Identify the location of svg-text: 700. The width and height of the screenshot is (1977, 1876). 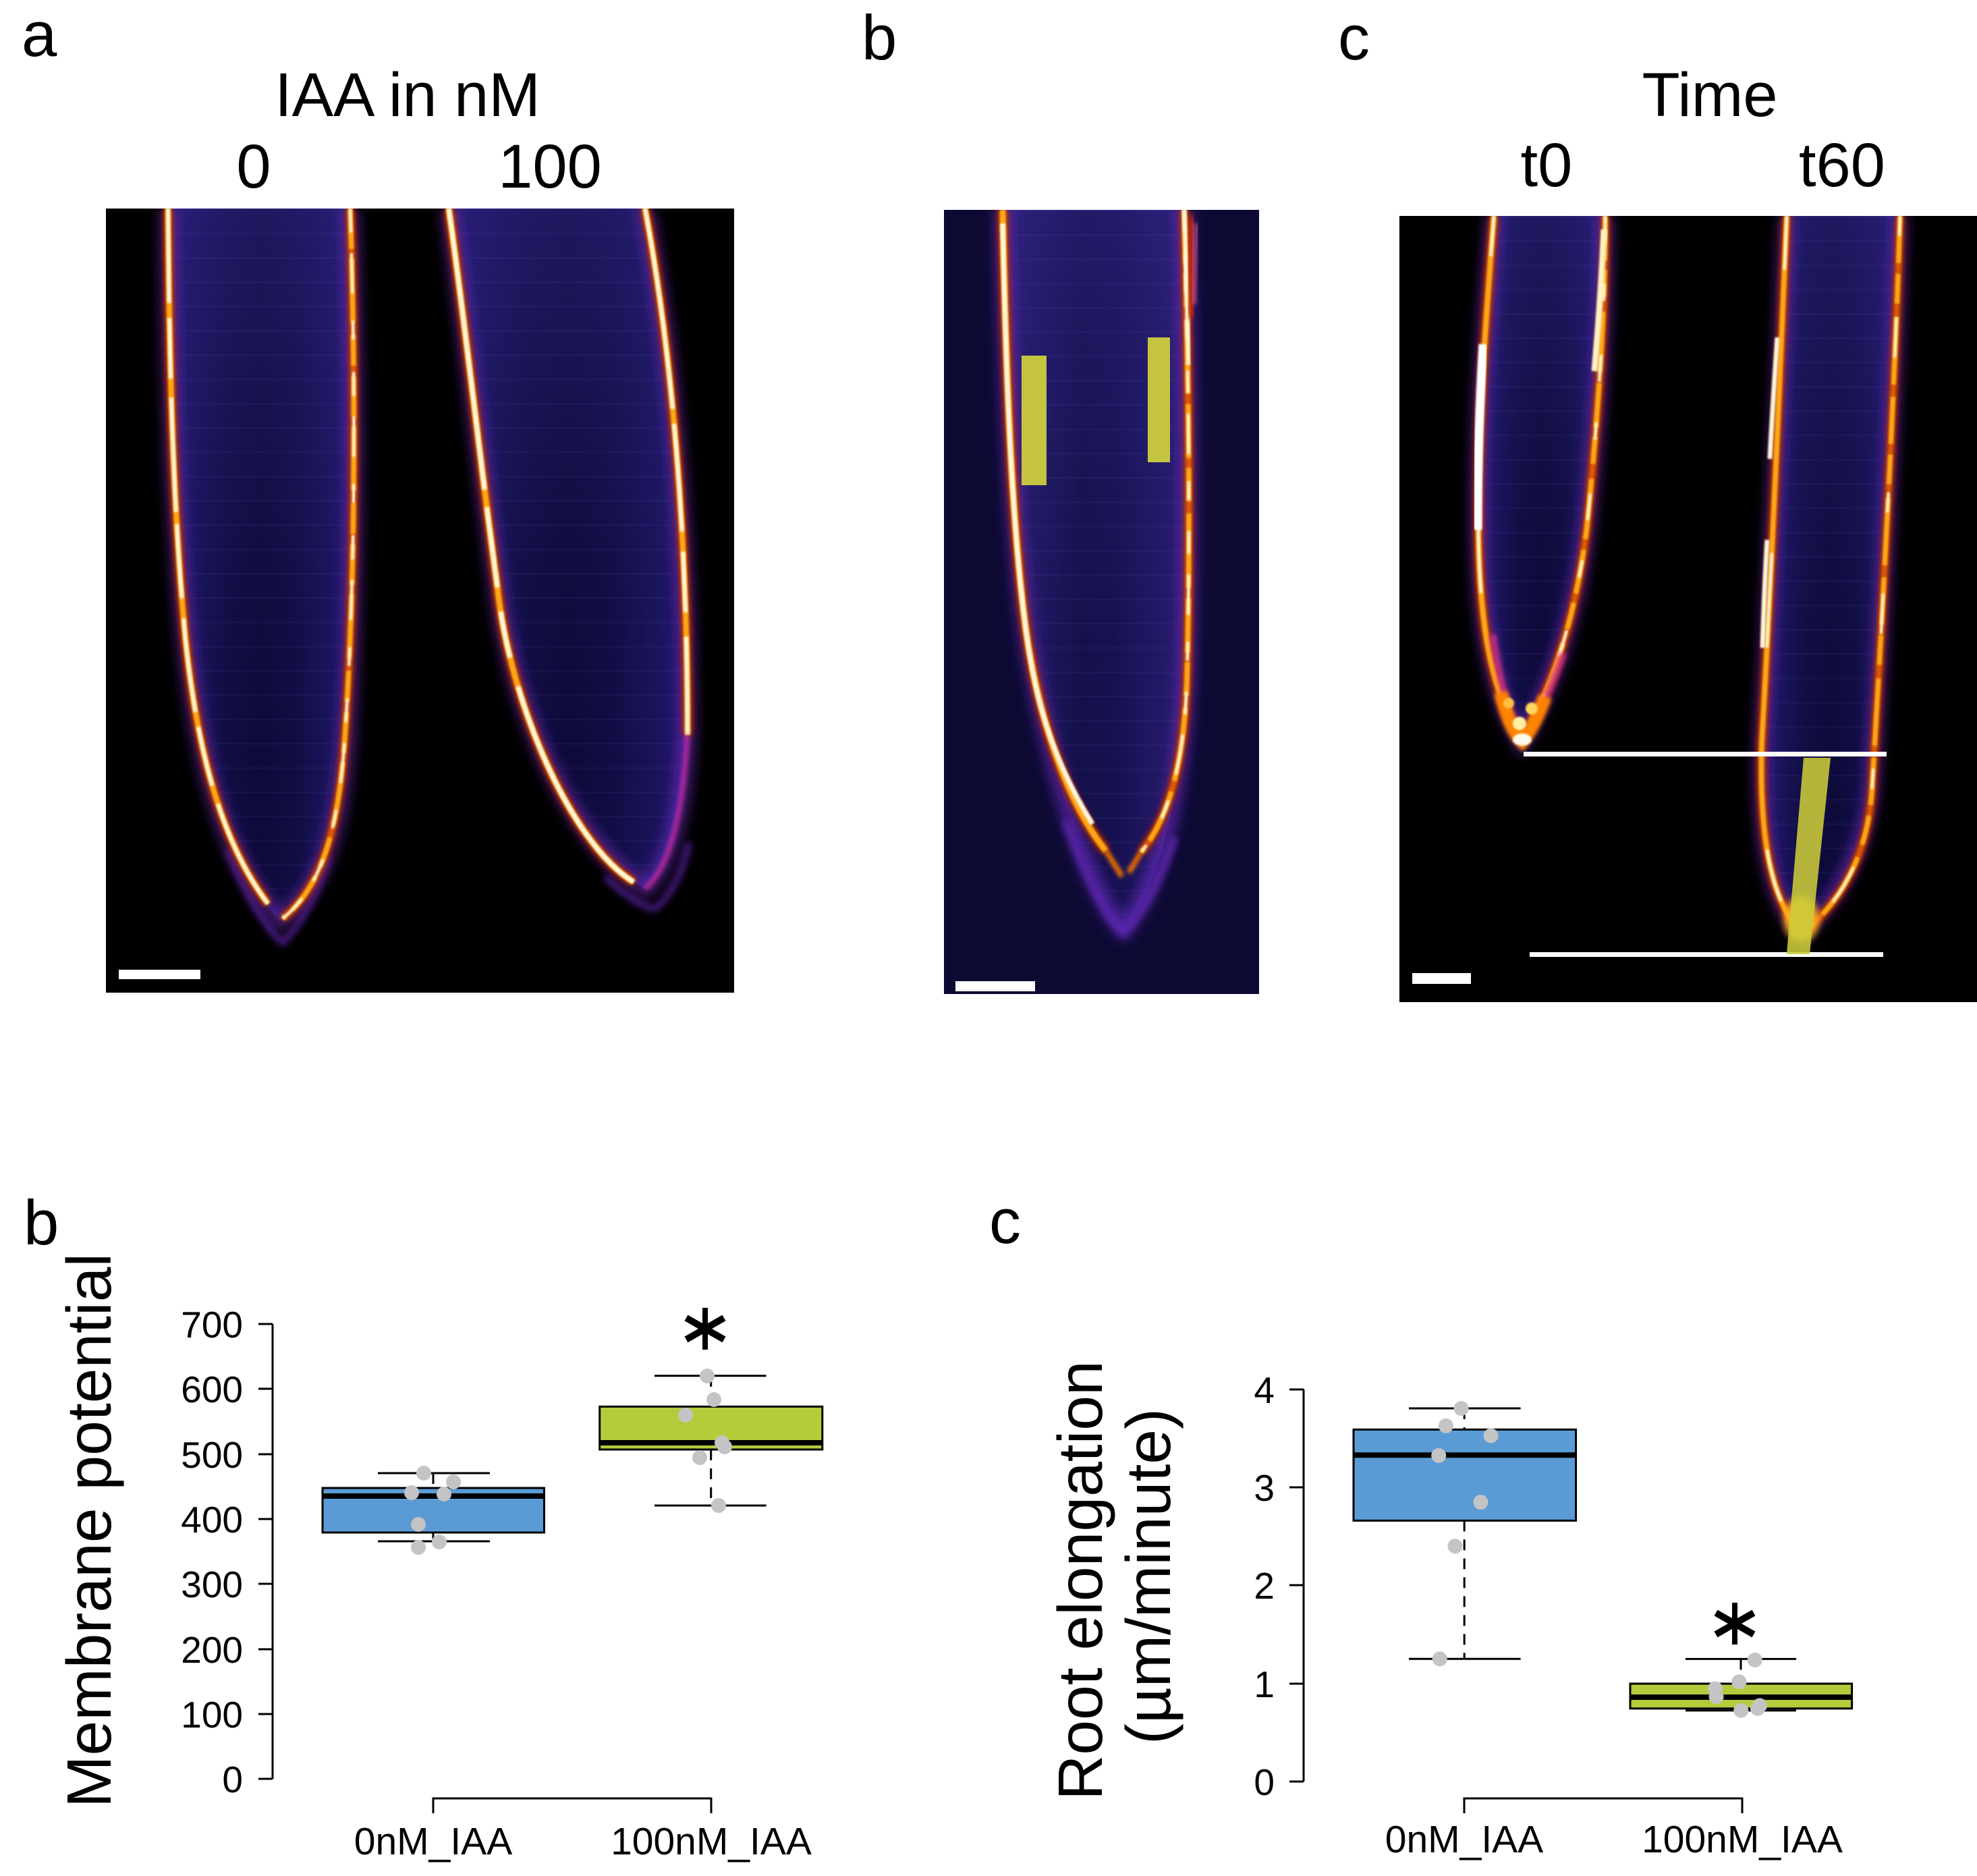
(212, 1325).